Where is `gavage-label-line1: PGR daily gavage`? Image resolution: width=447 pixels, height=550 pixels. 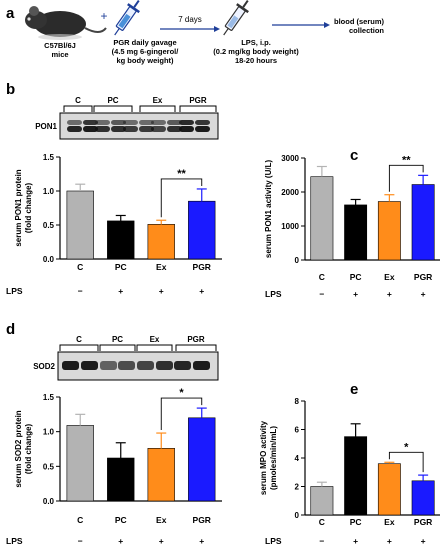
gavage-label-line1: PGR daily gavage is located at coordinates (144, 42).